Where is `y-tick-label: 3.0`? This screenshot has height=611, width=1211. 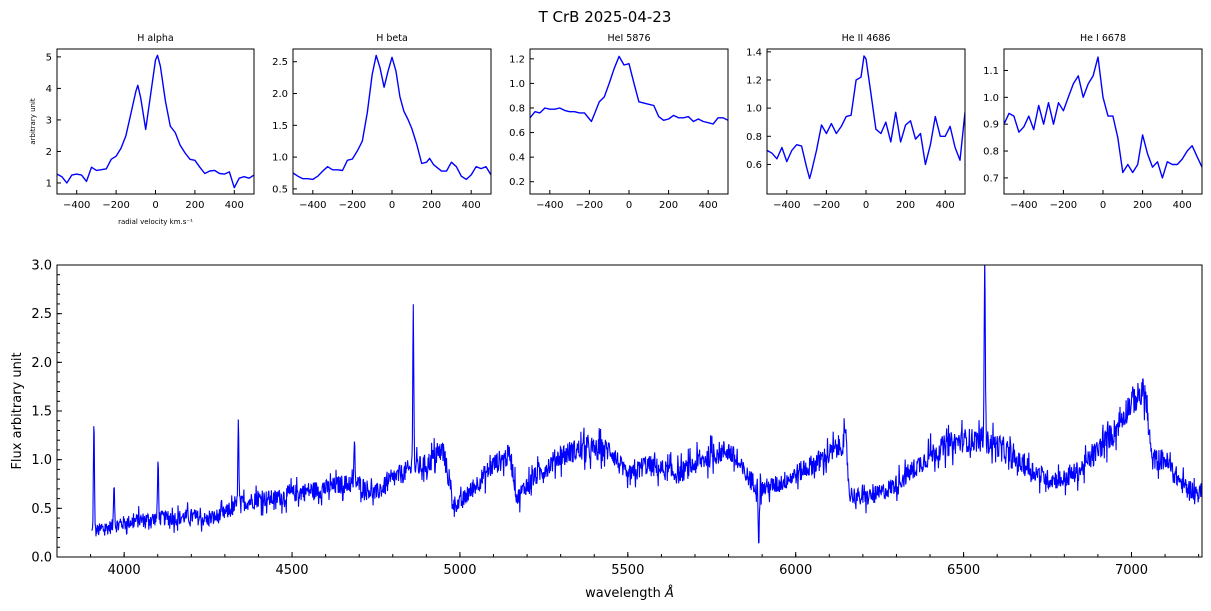 y-tick-label: 3.0 is located at coordinates (41, 266).